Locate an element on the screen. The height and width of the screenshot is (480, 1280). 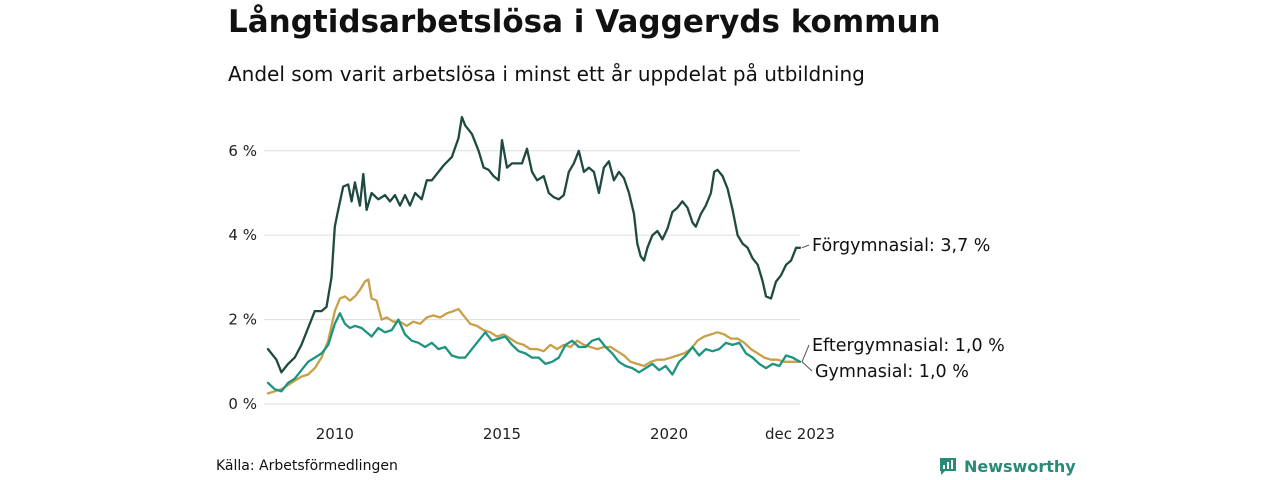
brand-logo: Newsworthy is located at coordinates (1007, 466).